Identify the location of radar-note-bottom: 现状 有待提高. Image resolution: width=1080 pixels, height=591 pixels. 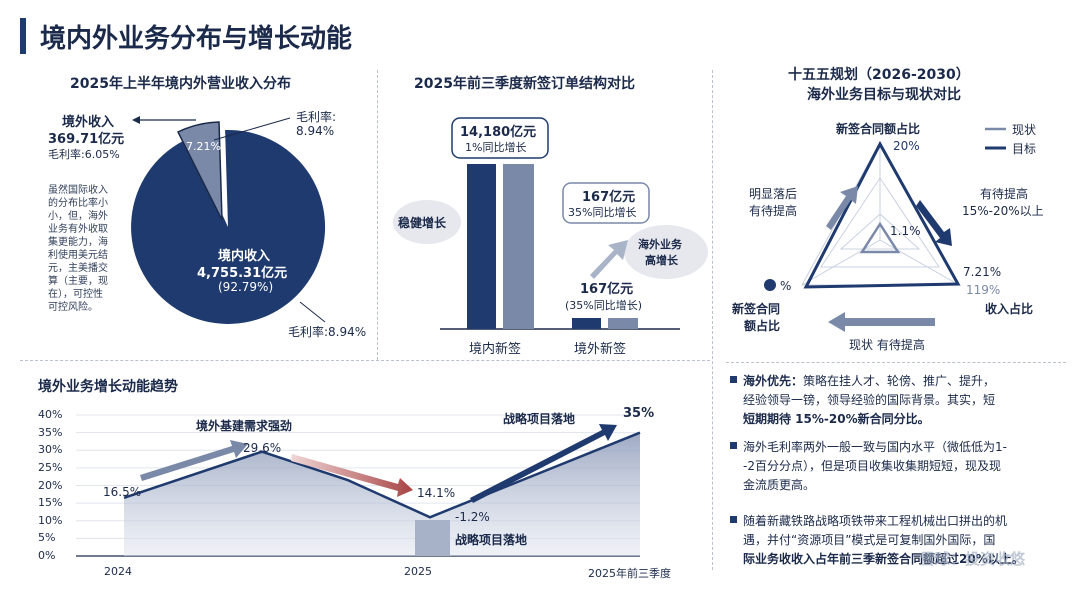
(887, 345).